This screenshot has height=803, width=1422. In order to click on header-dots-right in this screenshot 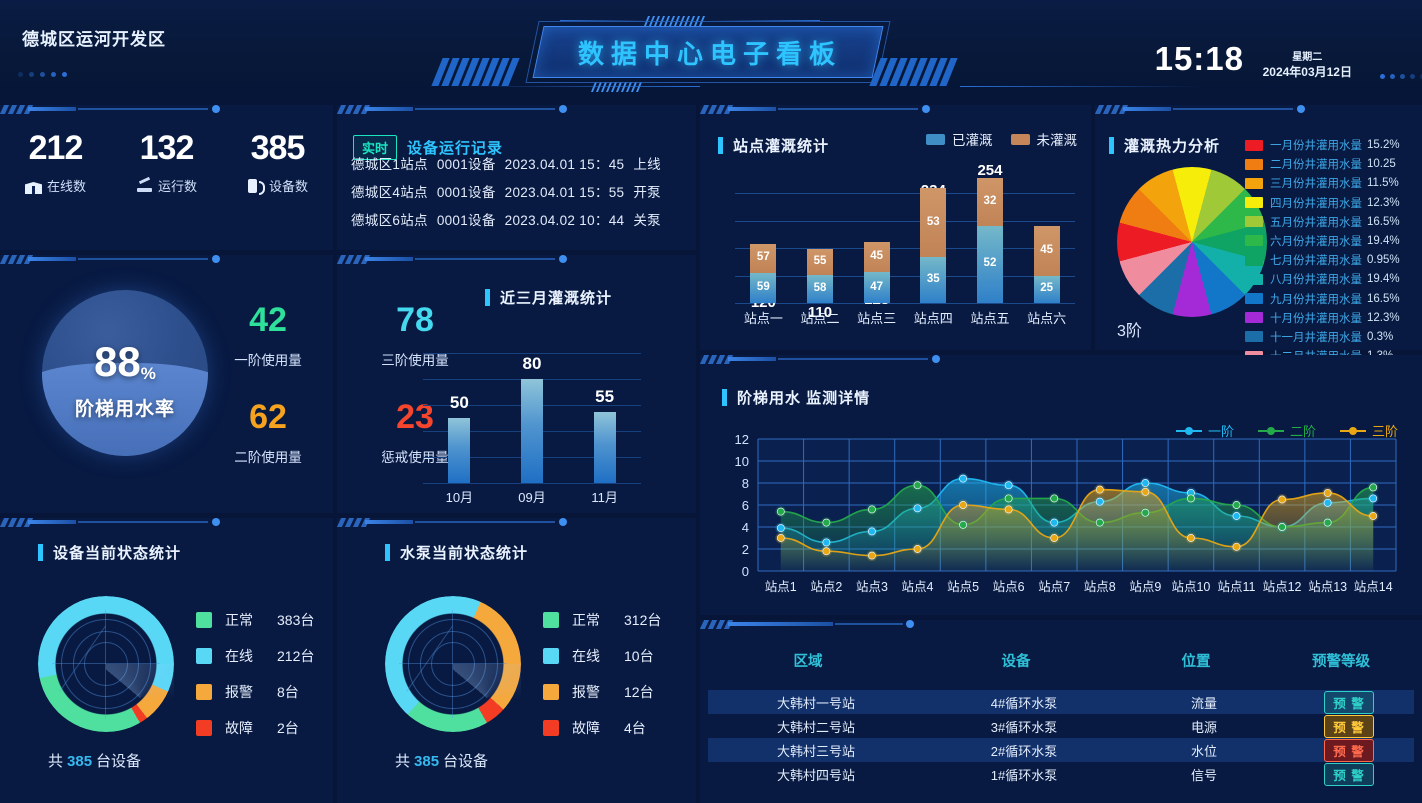, I will do `click(1401, 76)`.